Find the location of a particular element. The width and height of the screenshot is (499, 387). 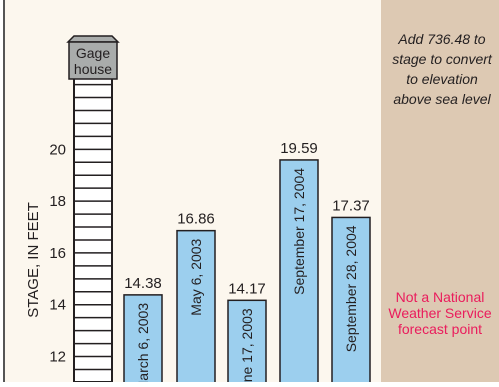

bar-category-label: September 17, 2004 is located at coordinates (299, 231).